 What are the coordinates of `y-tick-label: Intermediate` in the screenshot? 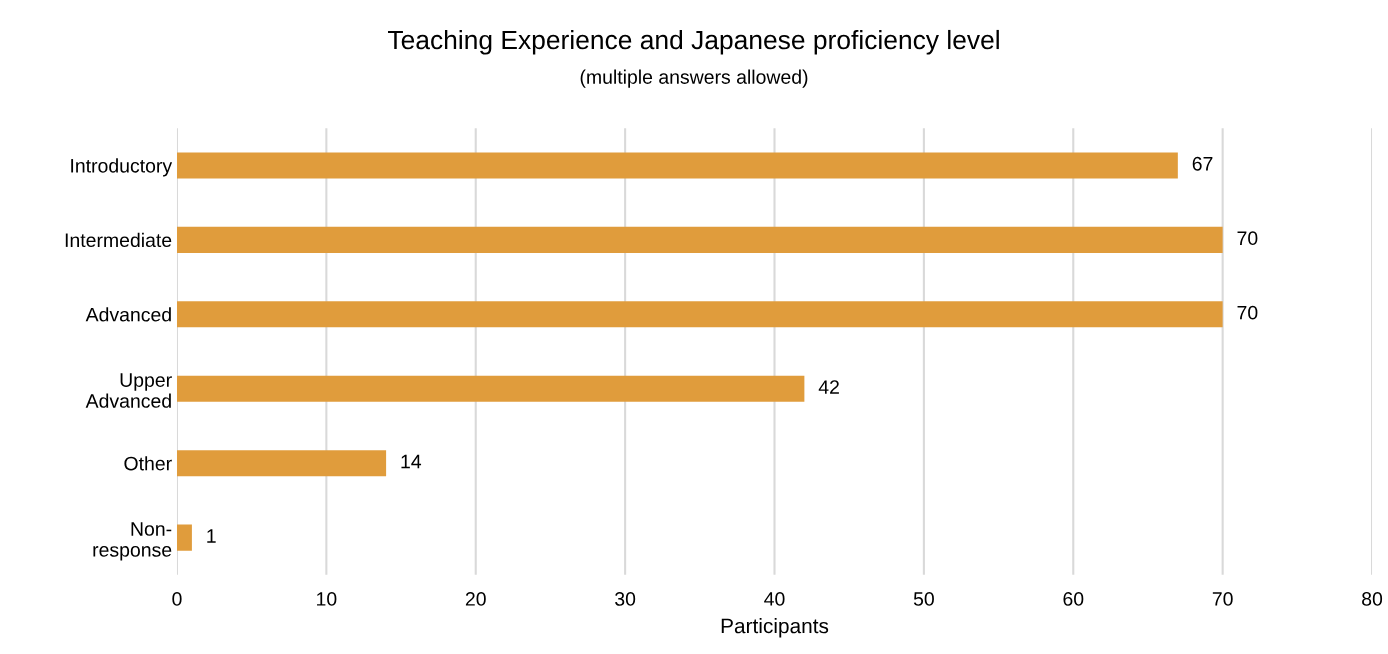 It's located at (118, 240).